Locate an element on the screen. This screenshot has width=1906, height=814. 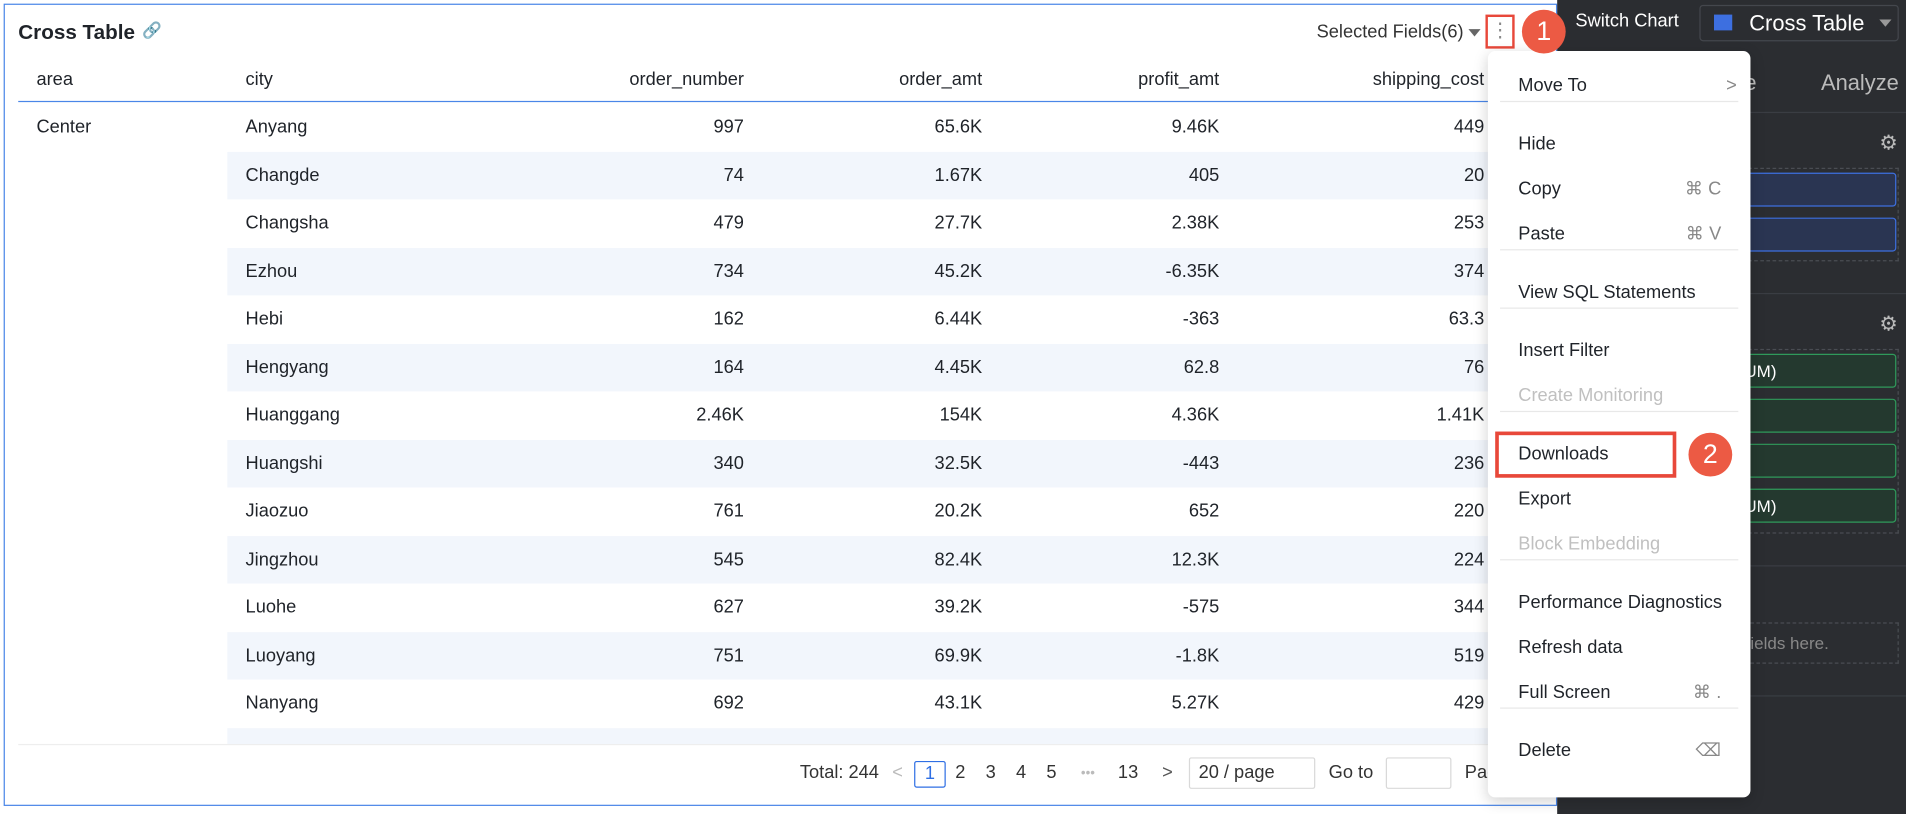
menu-item: Delete is located at coordinates (1544, 750).